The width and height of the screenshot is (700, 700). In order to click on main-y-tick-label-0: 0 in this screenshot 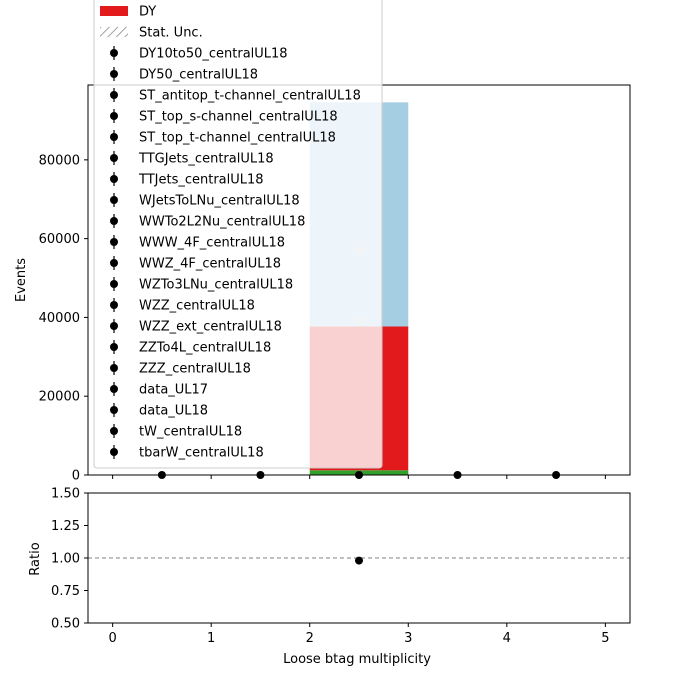, I will do `click(76, 476)`.